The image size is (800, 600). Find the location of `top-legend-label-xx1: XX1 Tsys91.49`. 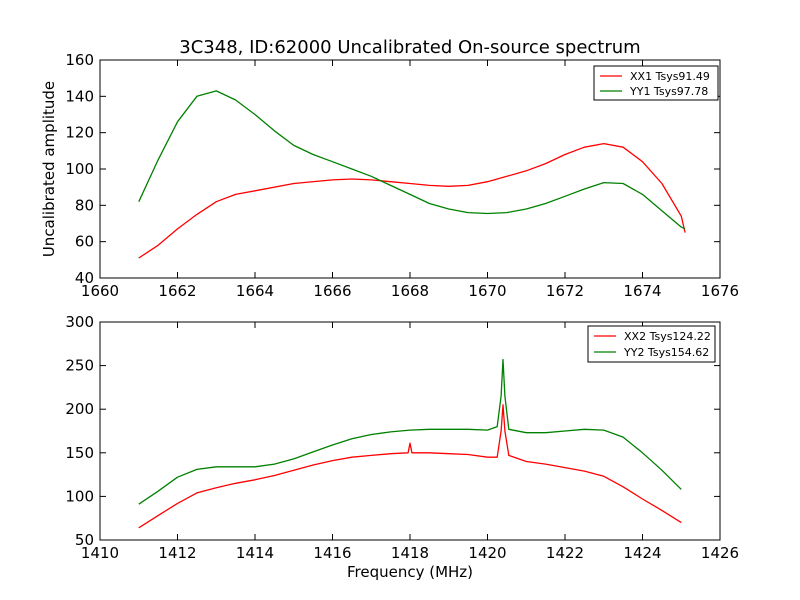

top-legend-label-xx1: XX1 Tsys91.49 is located at coordinates (670, 76).